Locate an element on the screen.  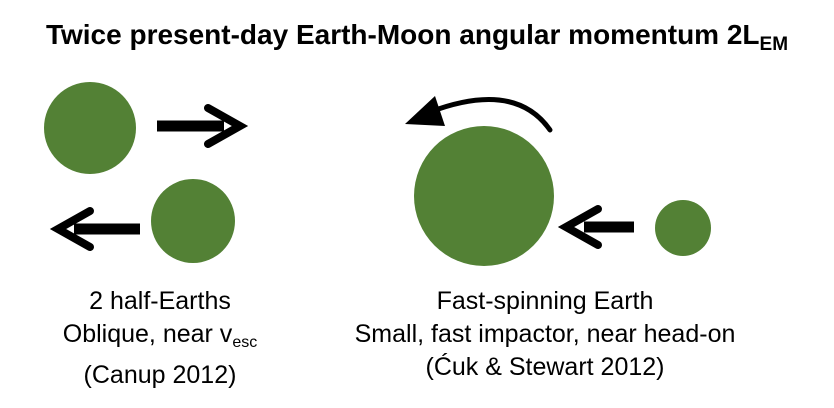
left-caption-line2: Oblique, near vesc is located at coordinates (160, 338).